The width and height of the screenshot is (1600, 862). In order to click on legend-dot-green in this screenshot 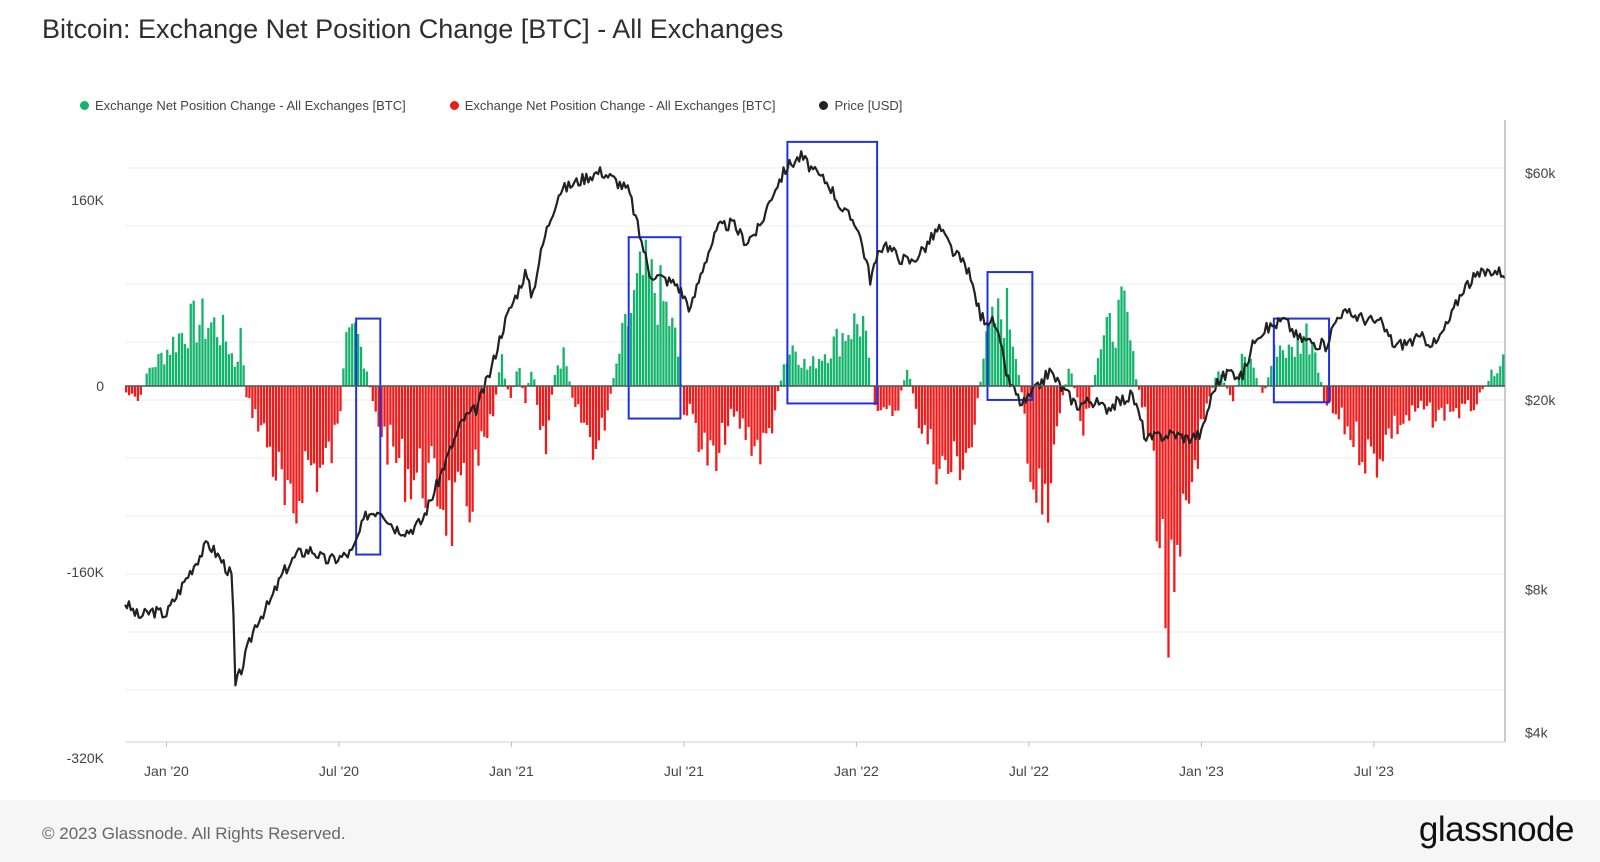, I will do `click(84, 105)`.